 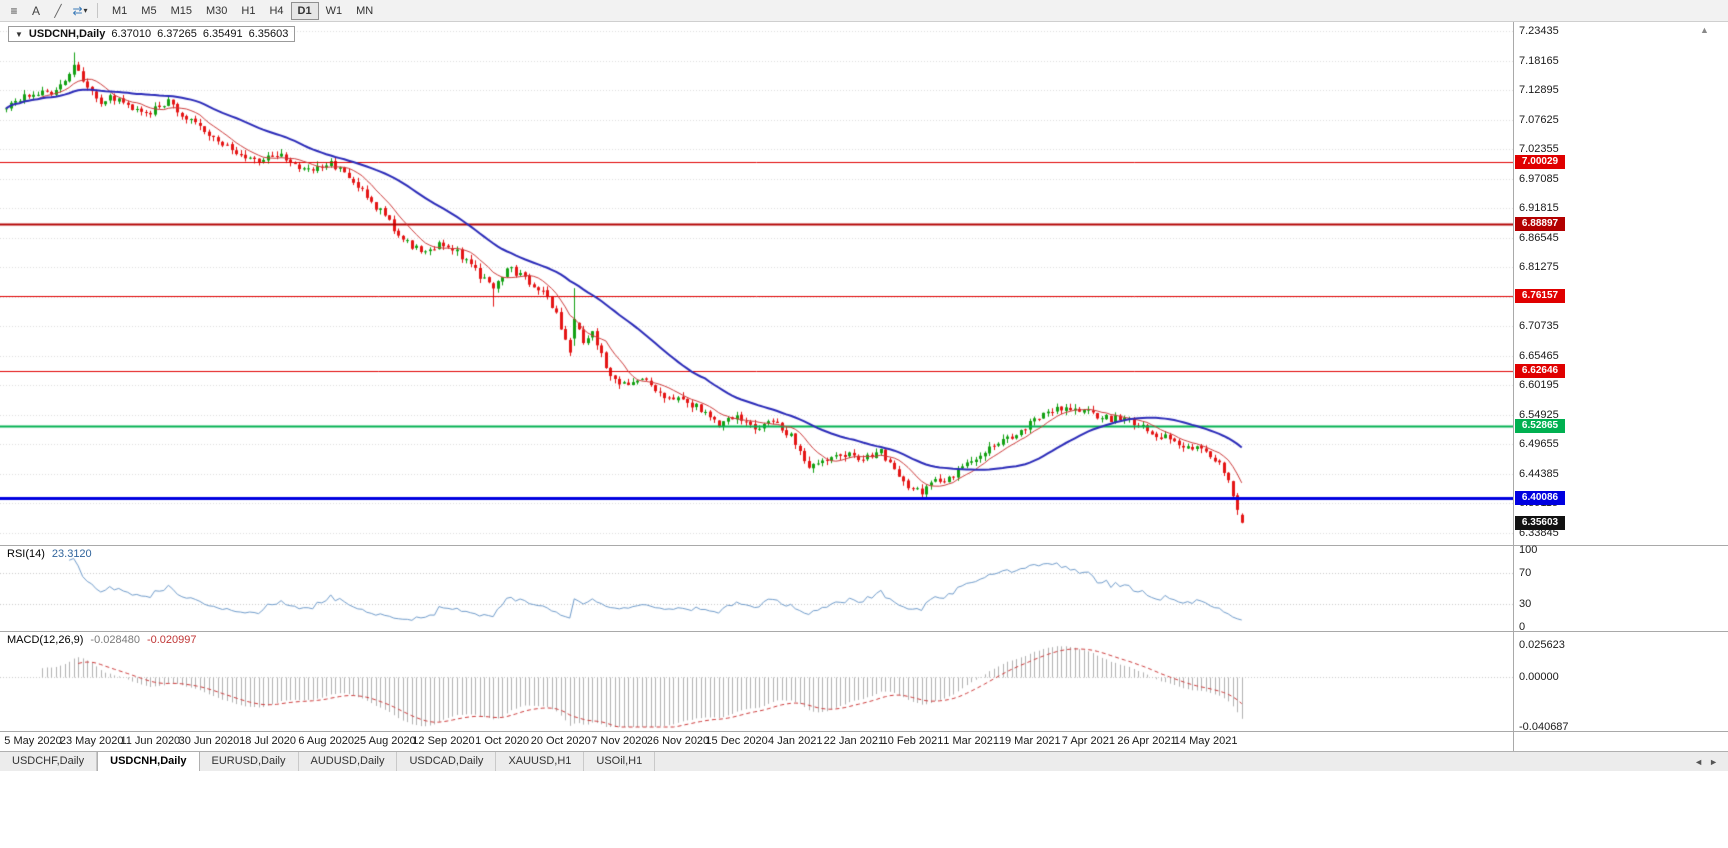 What do you see at coordinates (181, 10) in the screenshot?
I see `timeframe-button-m15: M15` at bounding box center [181, 10].